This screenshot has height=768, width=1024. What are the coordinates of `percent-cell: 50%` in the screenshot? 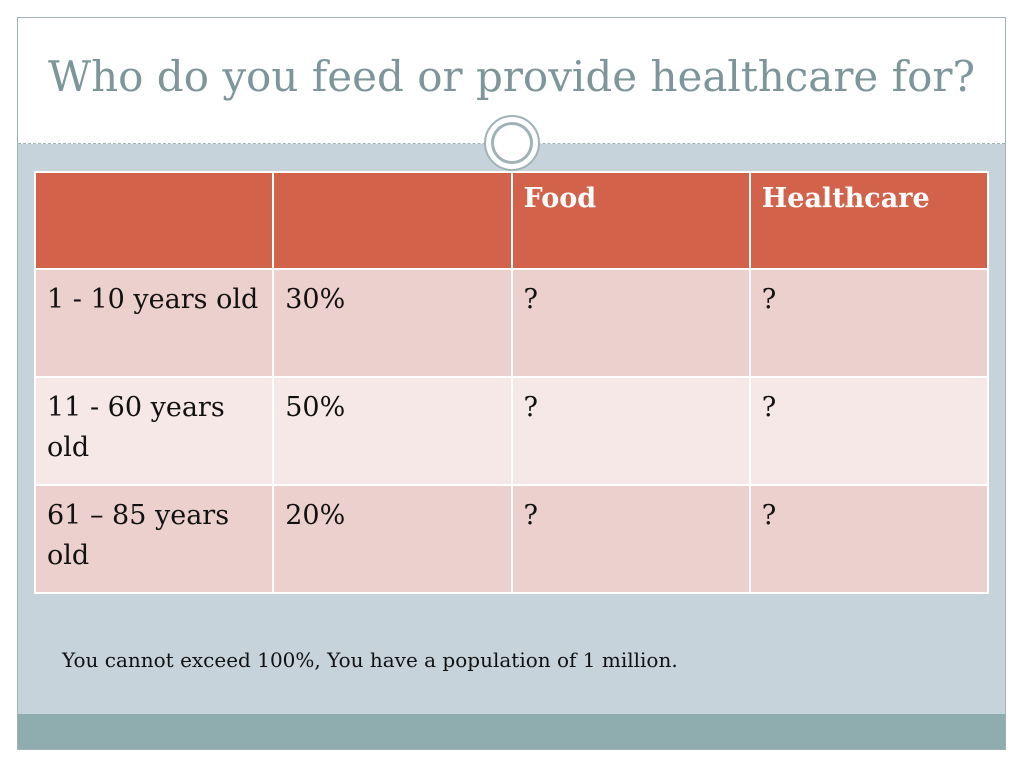 It's located at (392, 431).